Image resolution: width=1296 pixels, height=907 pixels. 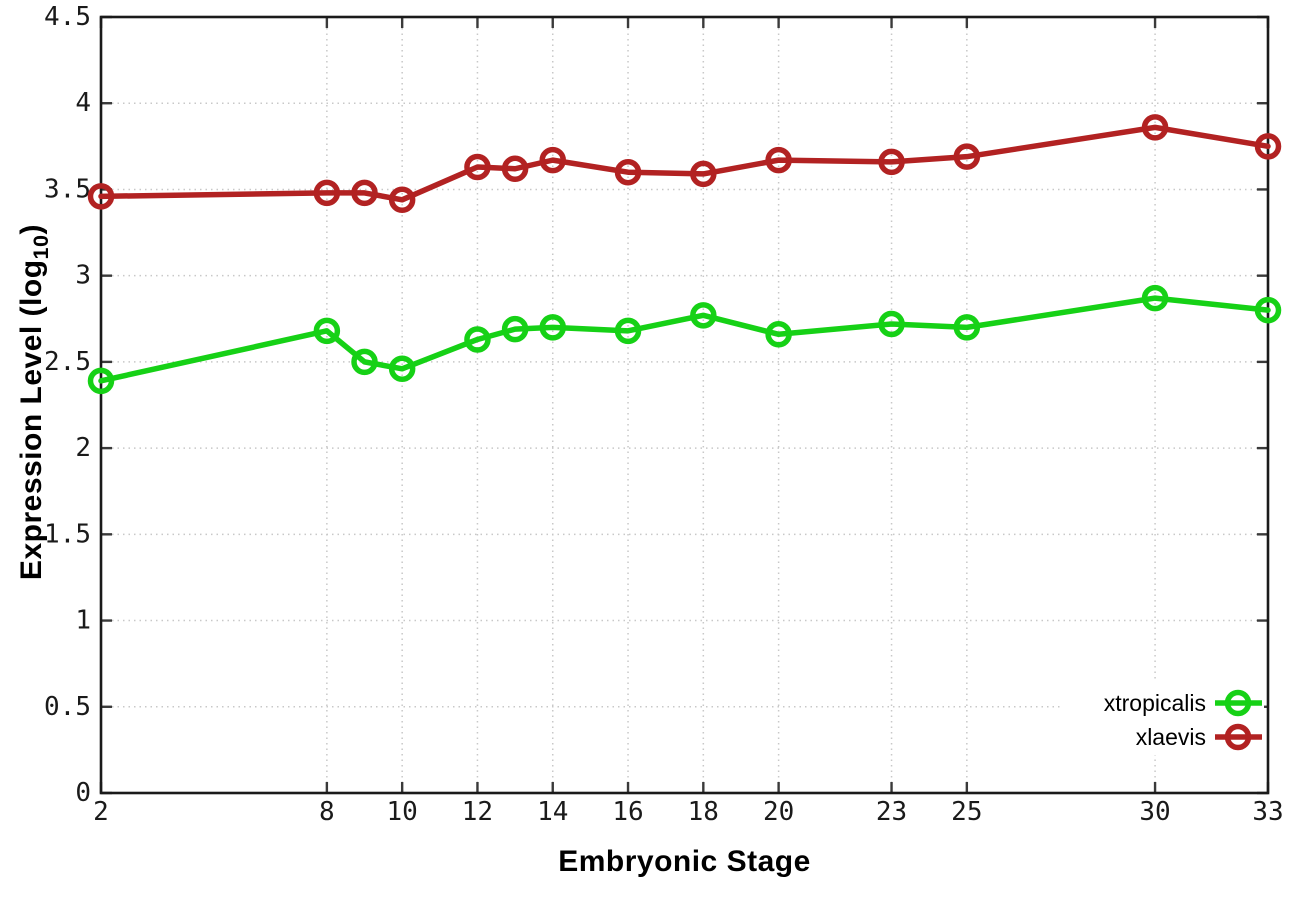 I want to click on x-tick-label: 30, so click(x=1154, y=812).